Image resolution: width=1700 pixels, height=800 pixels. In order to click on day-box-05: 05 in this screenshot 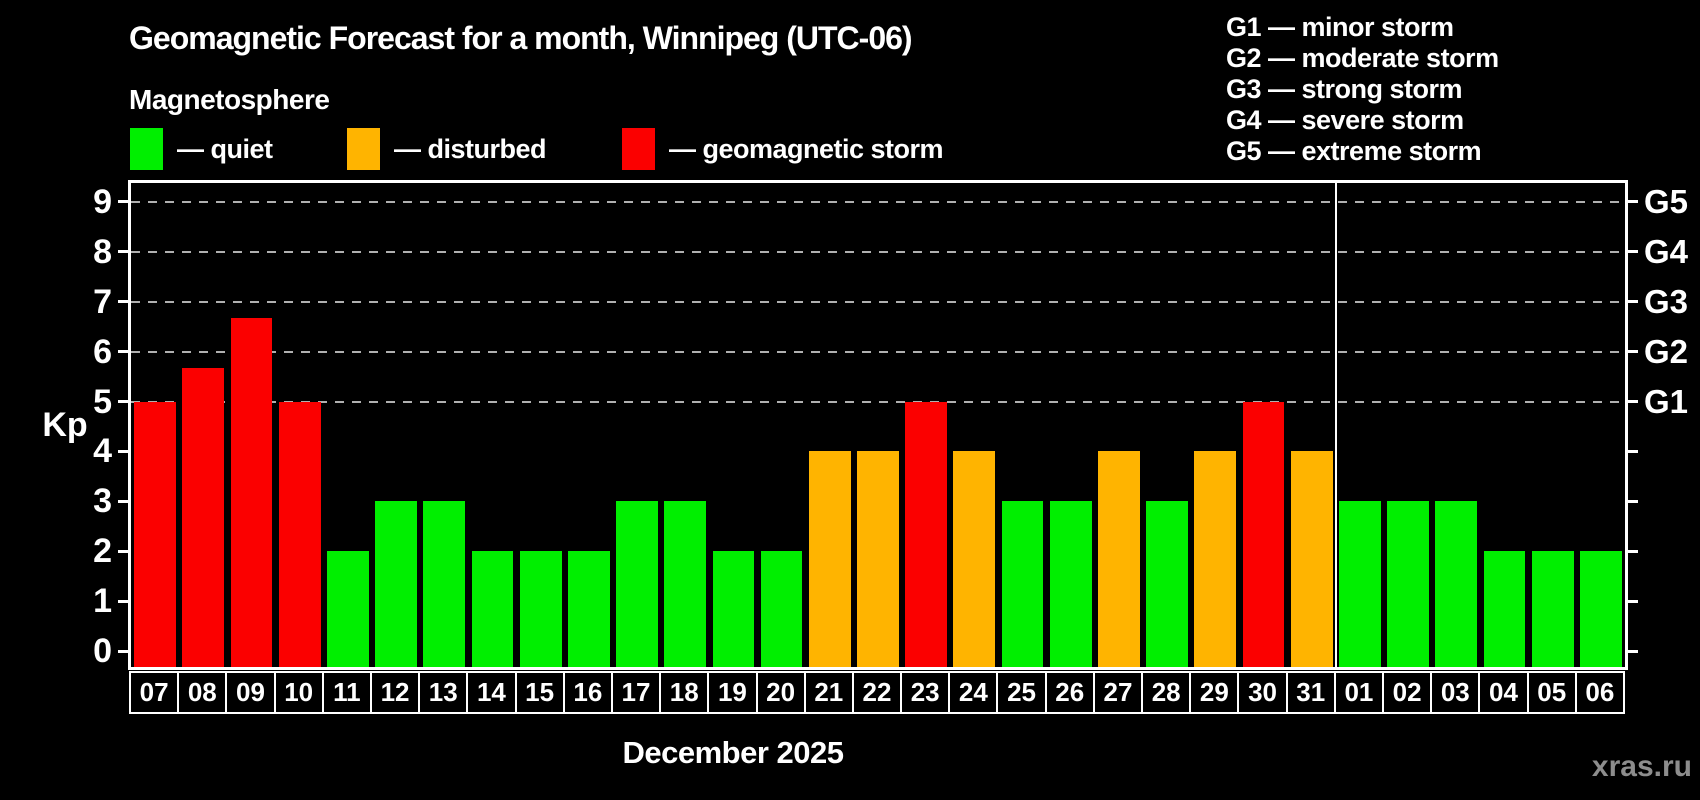, I will do `click(1551, 692)`.